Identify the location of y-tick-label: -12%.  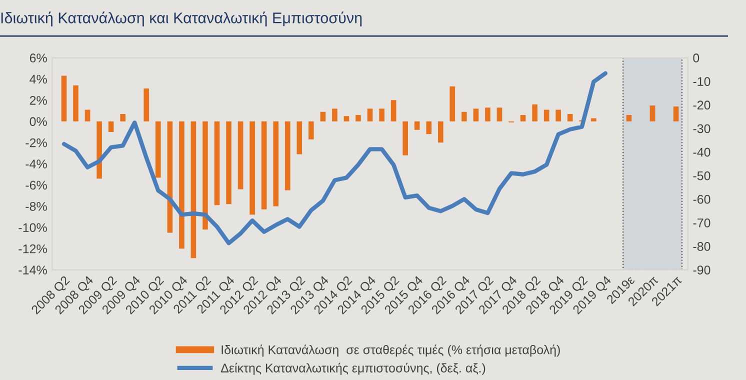
(32, 249).